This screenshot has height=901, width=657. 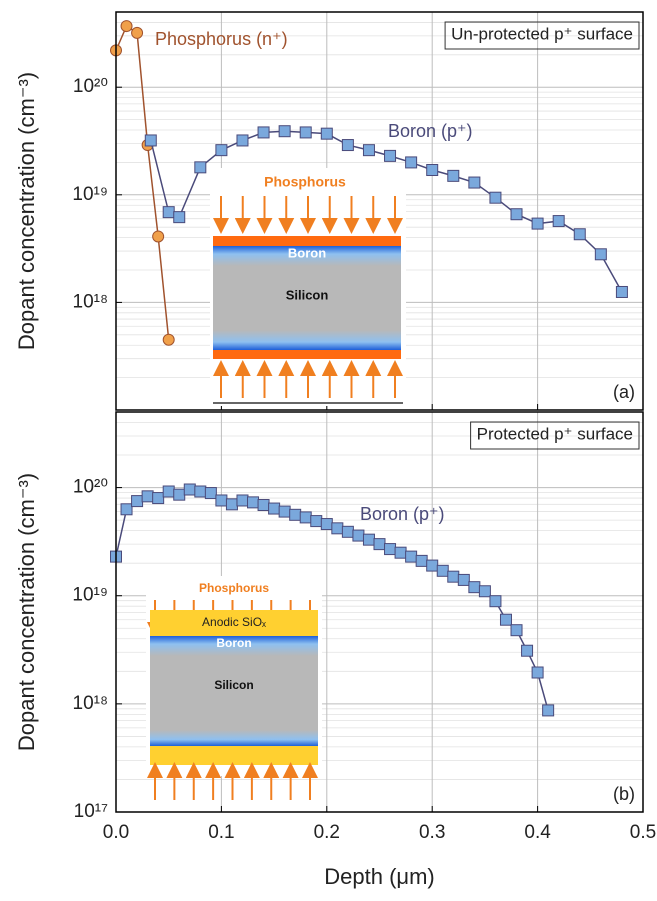 What do you see at coordinates (90, 86) in the screenshot?
I see `y-tick-label: 10²⁰` at bounding box center [90, 86].